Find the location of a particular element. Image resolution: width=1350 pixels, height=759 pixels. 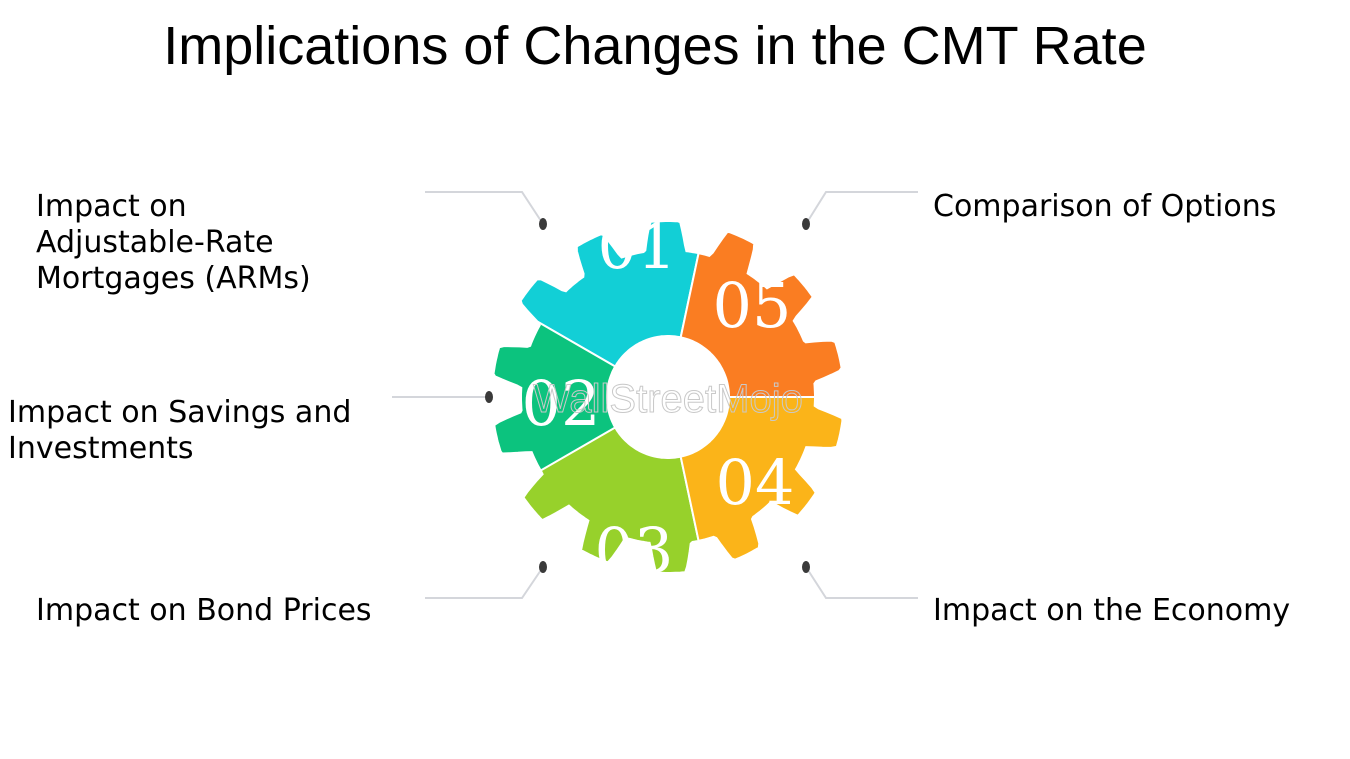

gear: 01 02 03 04 05 is located at coordinates (668, 398).